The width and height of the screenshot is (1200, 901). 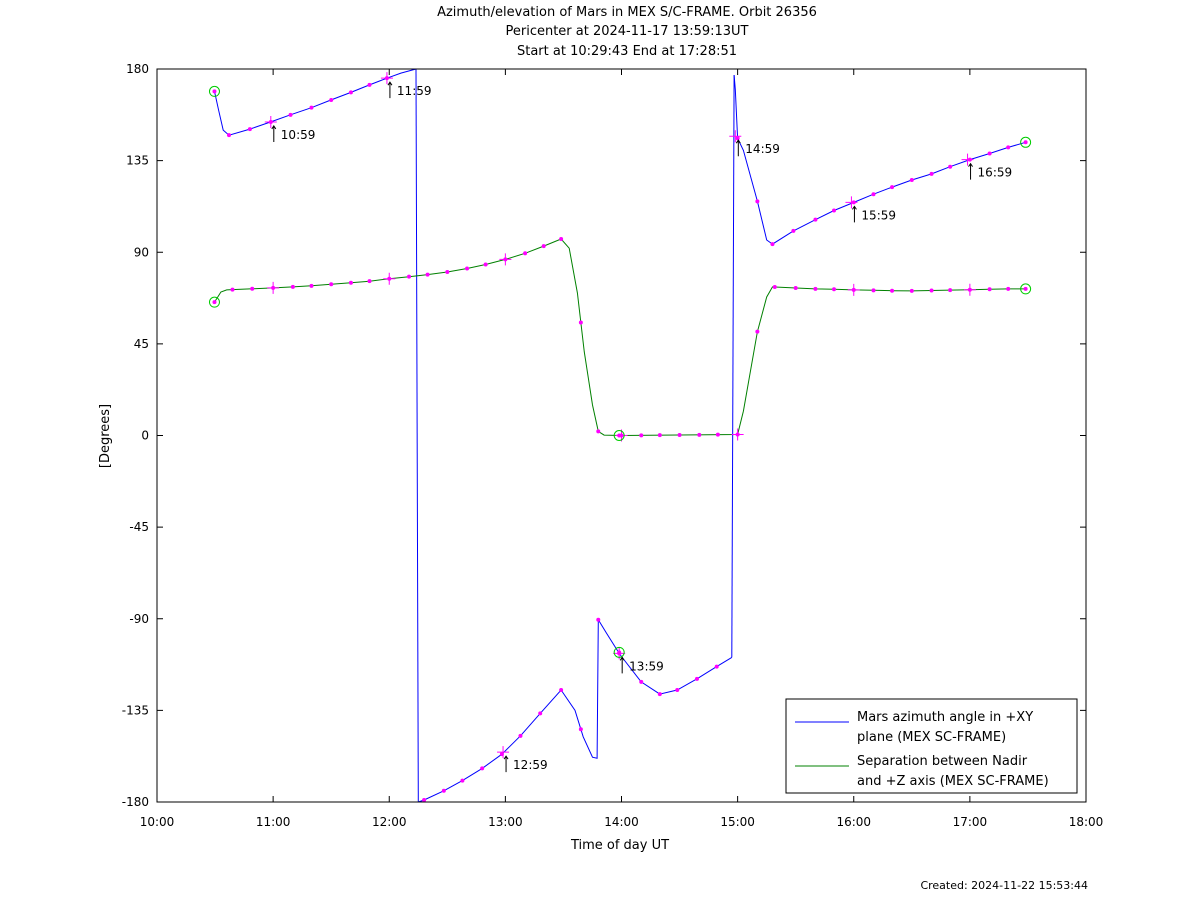 I want to click on time-annotation: 10:59, so click(x=293, y=133).